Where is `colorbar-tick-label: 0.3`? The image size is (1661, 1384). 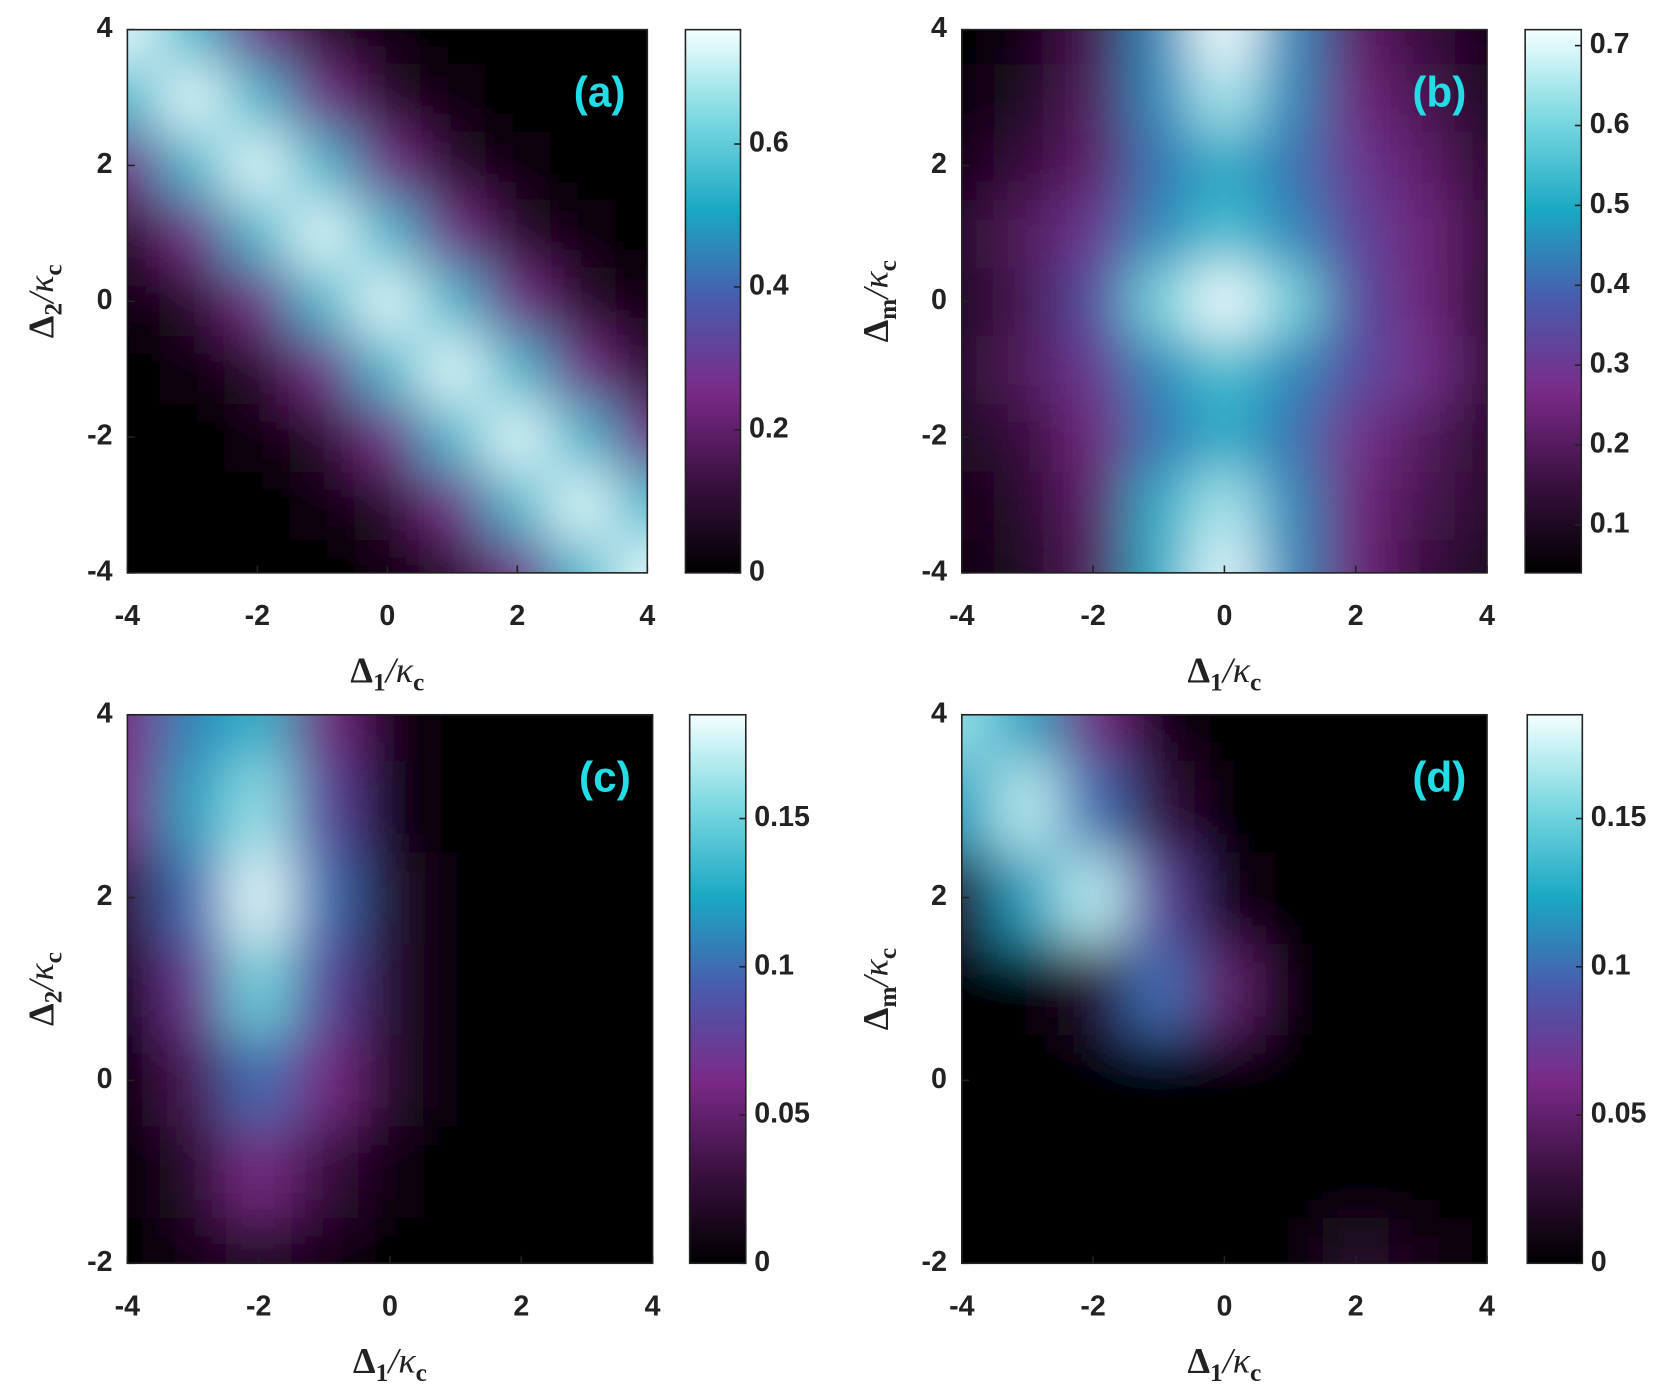
colorbar-tick-label: 0.3 is located at coordinates (1610, 364).